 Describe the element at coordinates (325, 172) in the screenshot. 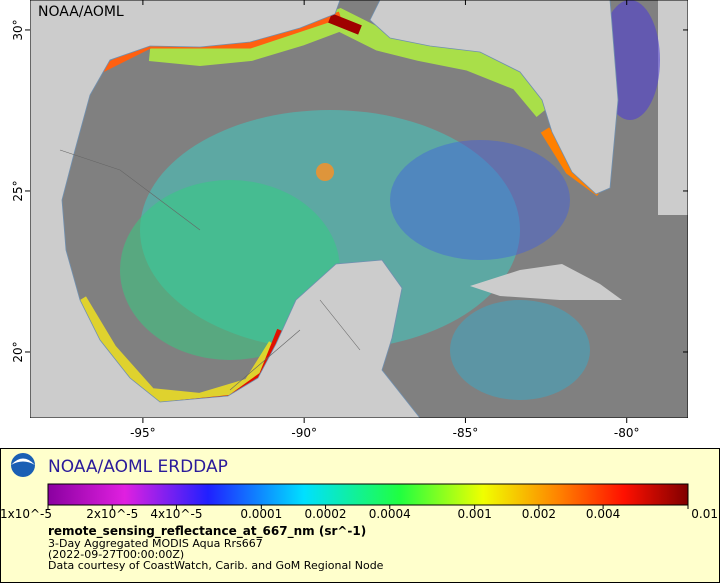

I see `data-patch` at that location.